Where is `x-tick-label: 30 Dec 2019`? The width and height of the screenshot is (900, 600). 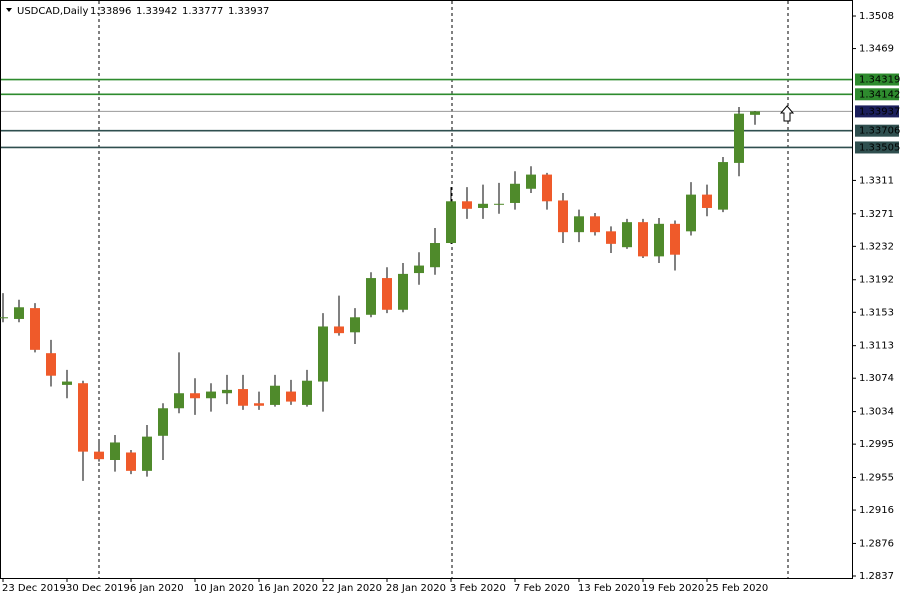 x-tick-label: 30 Dec 2019 is located at coordinates (98, 588).